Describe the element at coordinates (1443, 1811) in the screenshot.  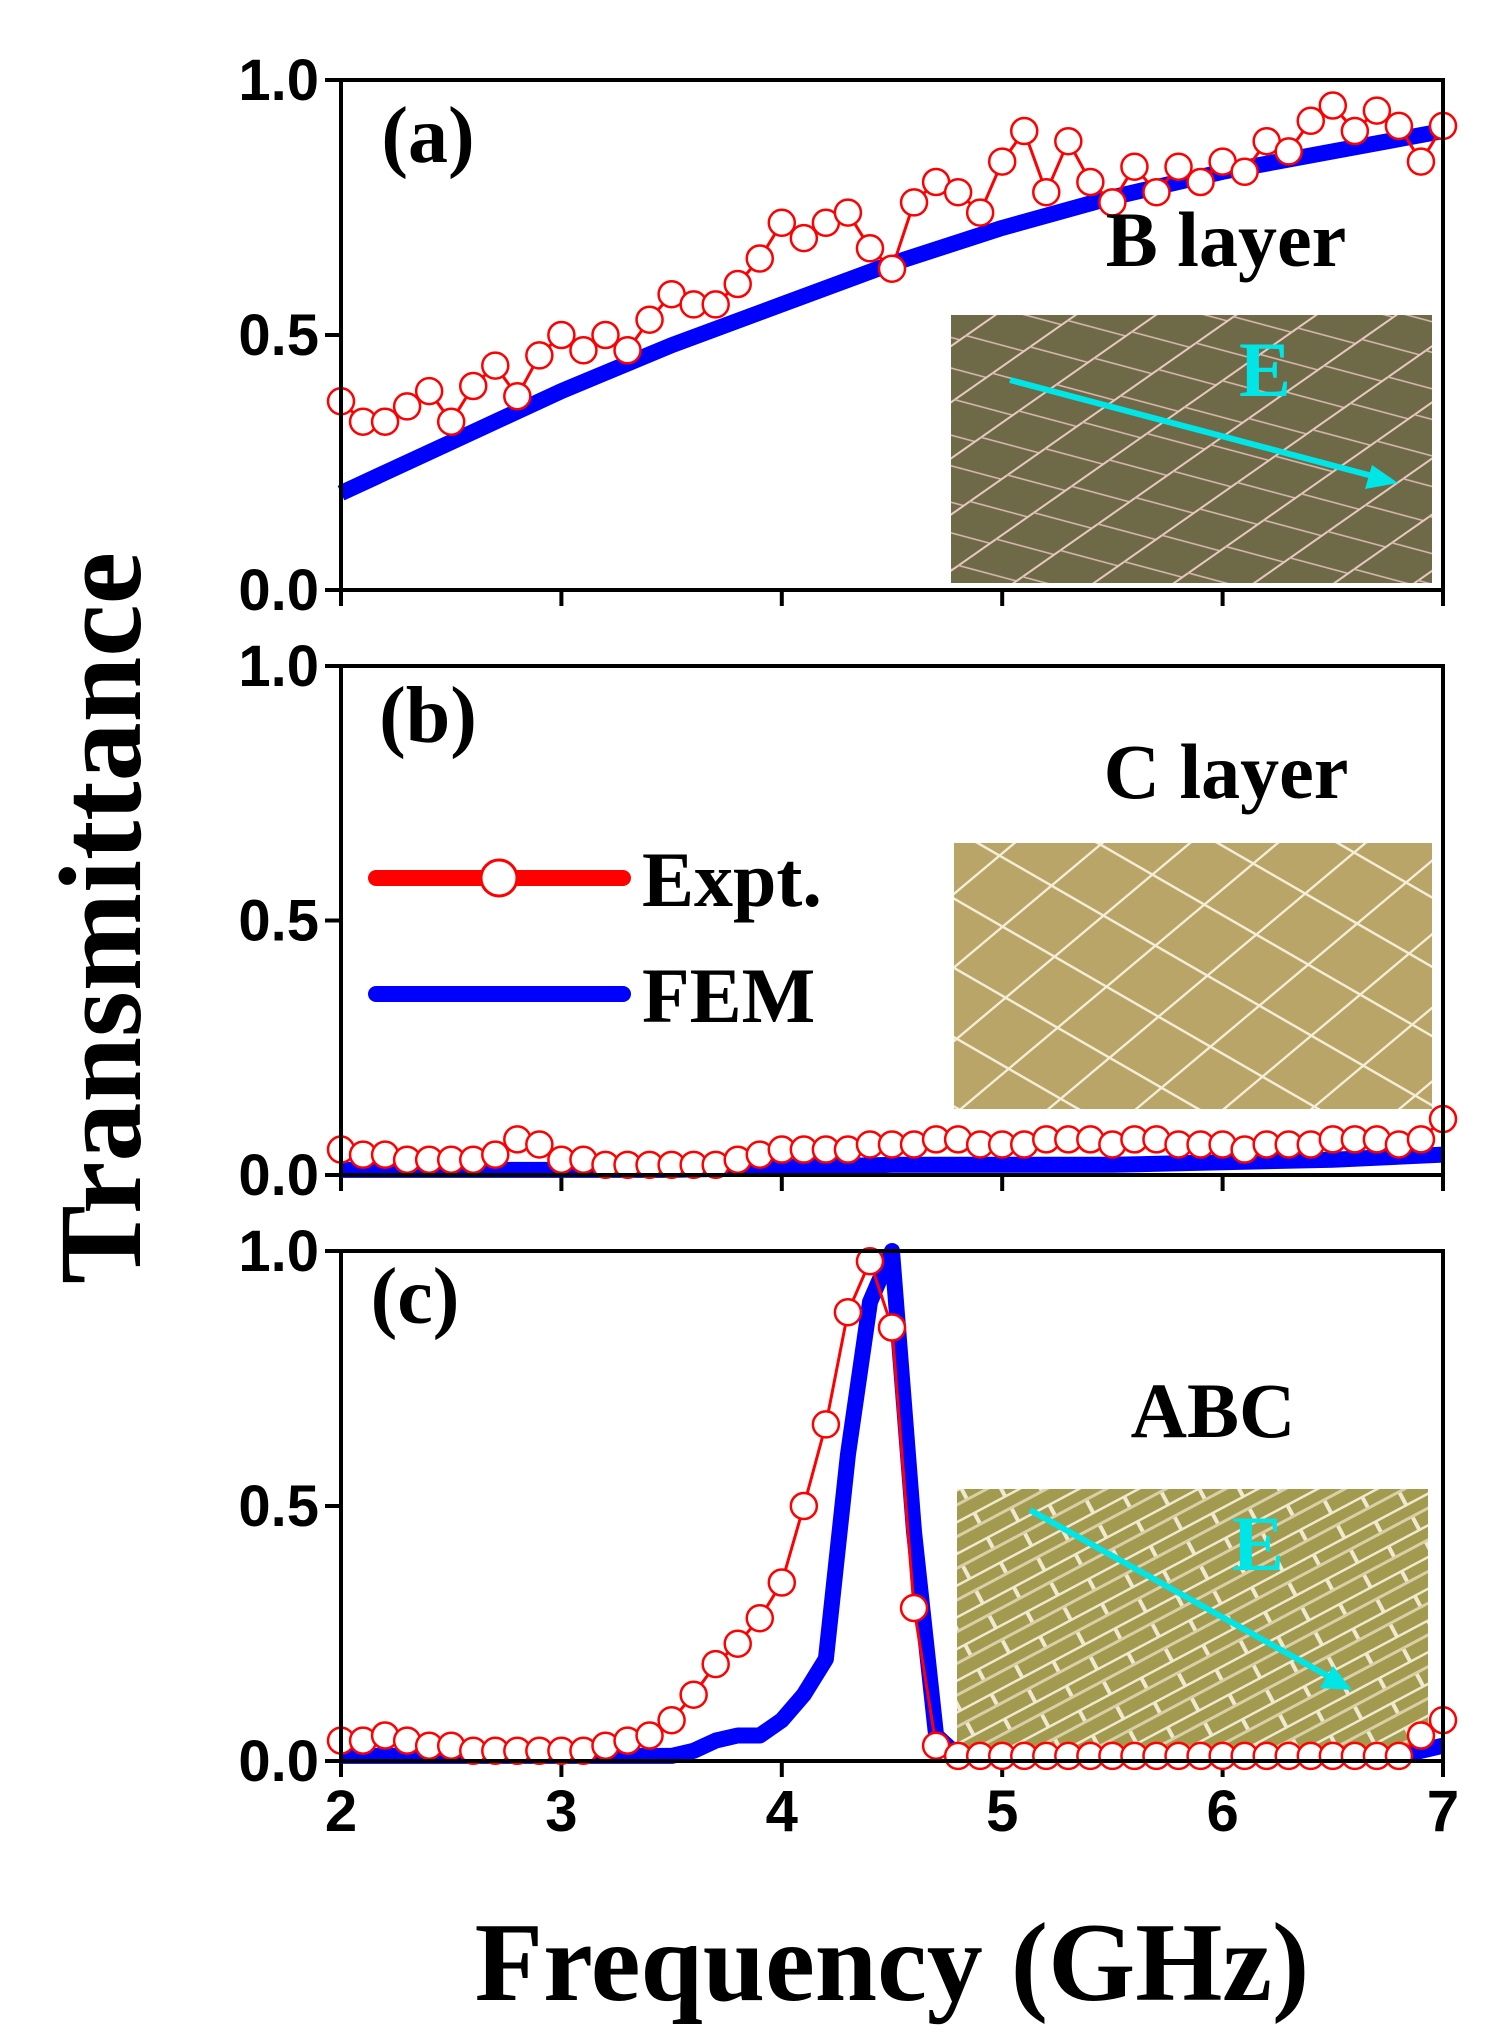
I see `x-tick-label: 7` at that location.